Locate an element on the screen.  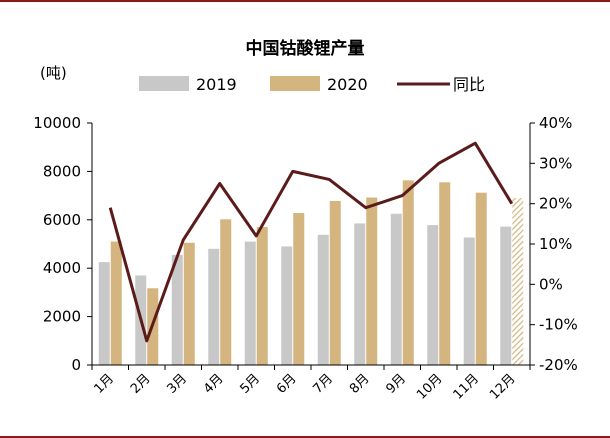
x-tick-label: 11月 is located at coordinates (466, 386).